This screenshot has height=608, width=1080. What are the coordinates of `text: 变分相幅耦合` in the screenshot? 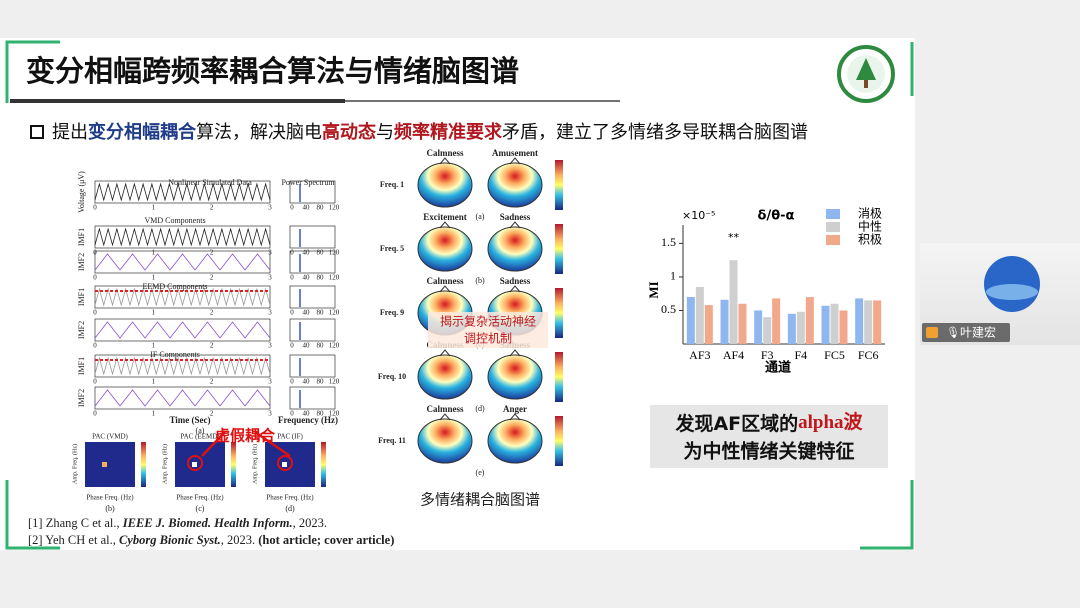 It's located at (142, 132).